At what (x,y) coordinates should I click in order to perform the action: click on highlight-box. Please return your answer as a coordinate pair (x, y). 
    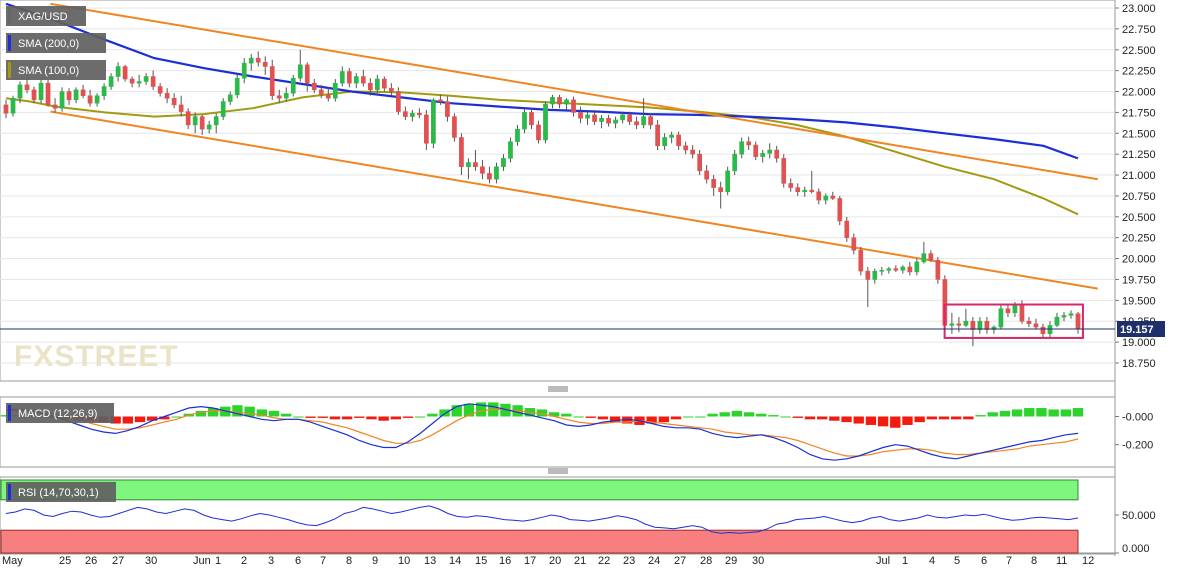
    Looking at the image, I should click on (1013, 321).